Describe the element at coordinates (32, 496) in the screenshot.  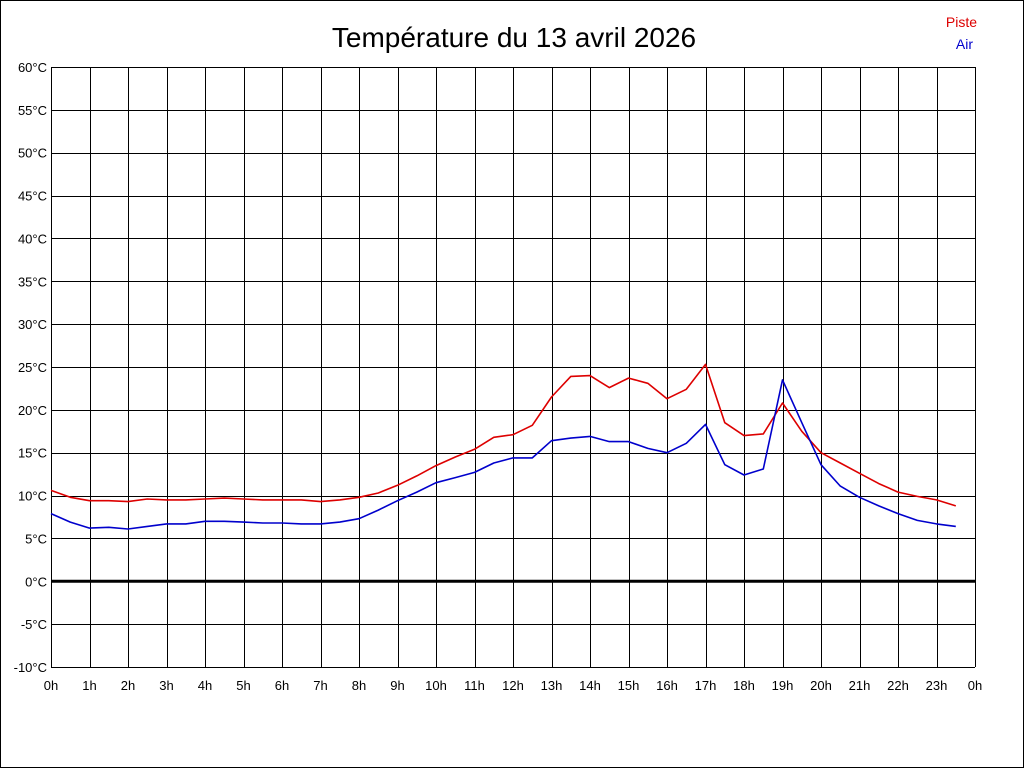
I see `y-tick-label: 10°C` at that location.